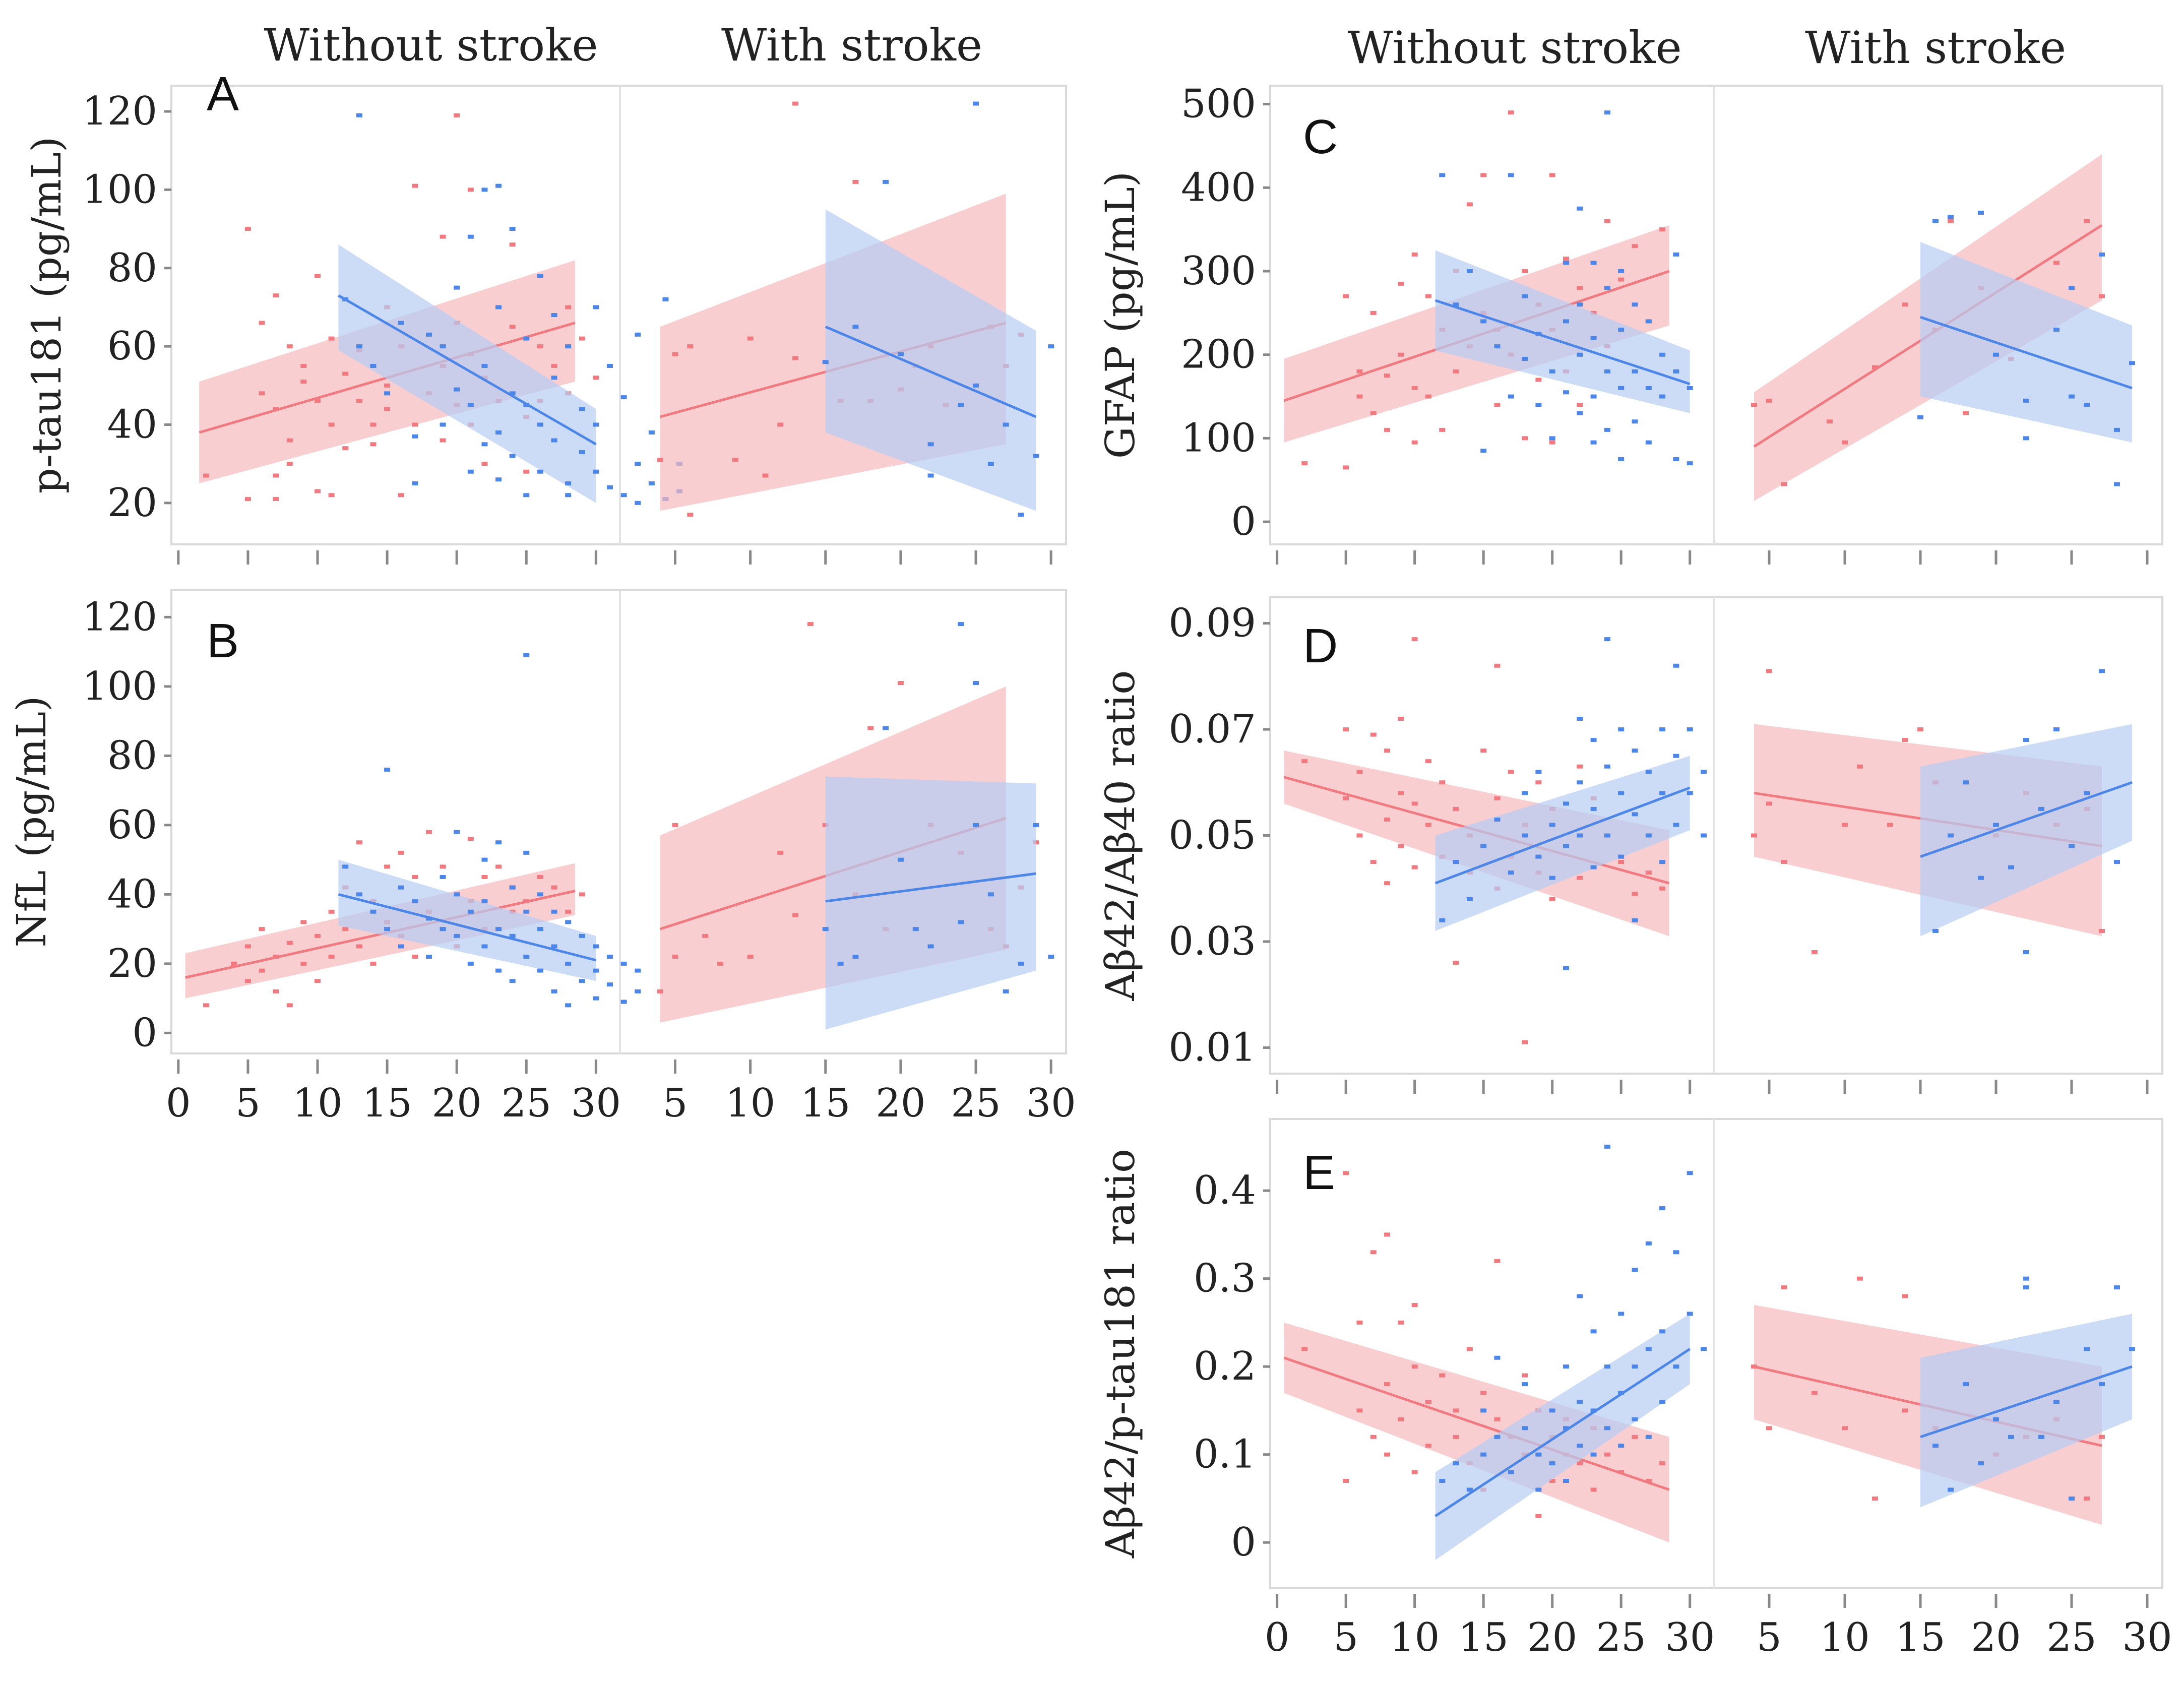  What do you see at coordinates (1716, 1354) in the screenshot?
I see `plot-frame` at bounding box center [1716, 1354].